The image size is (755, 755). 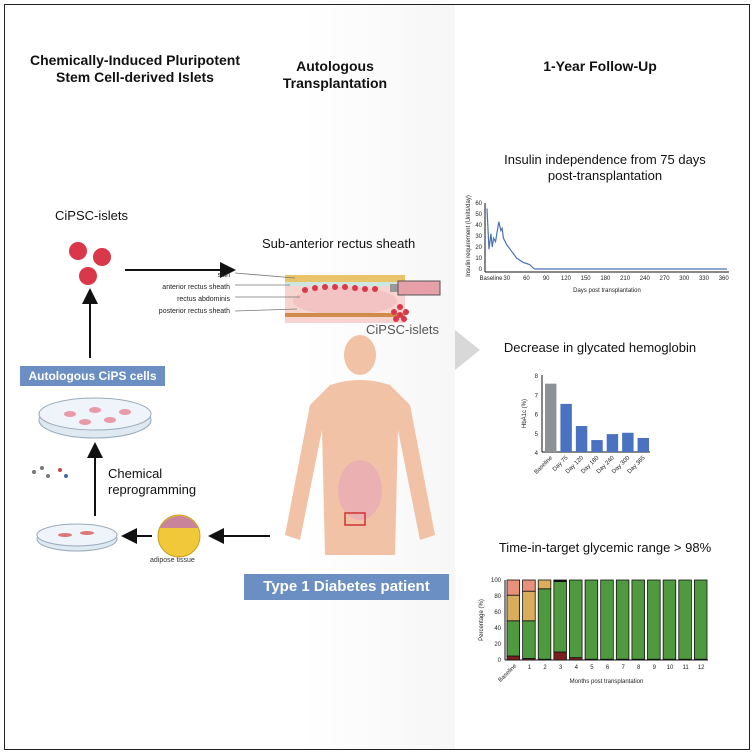 What do you see at coordinates (497, 597) in the screenshot?
I see `y-tick-label: 80` at bounding box center [497, 597].